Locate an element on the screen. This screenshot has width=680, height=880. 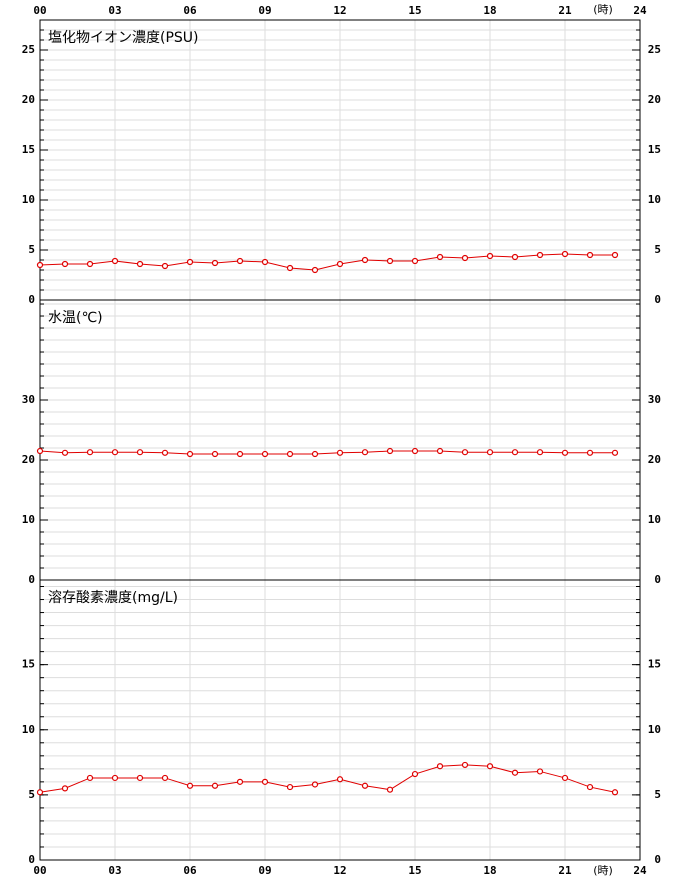
y-tick-label: 5 is located at coordinates (31, 794).